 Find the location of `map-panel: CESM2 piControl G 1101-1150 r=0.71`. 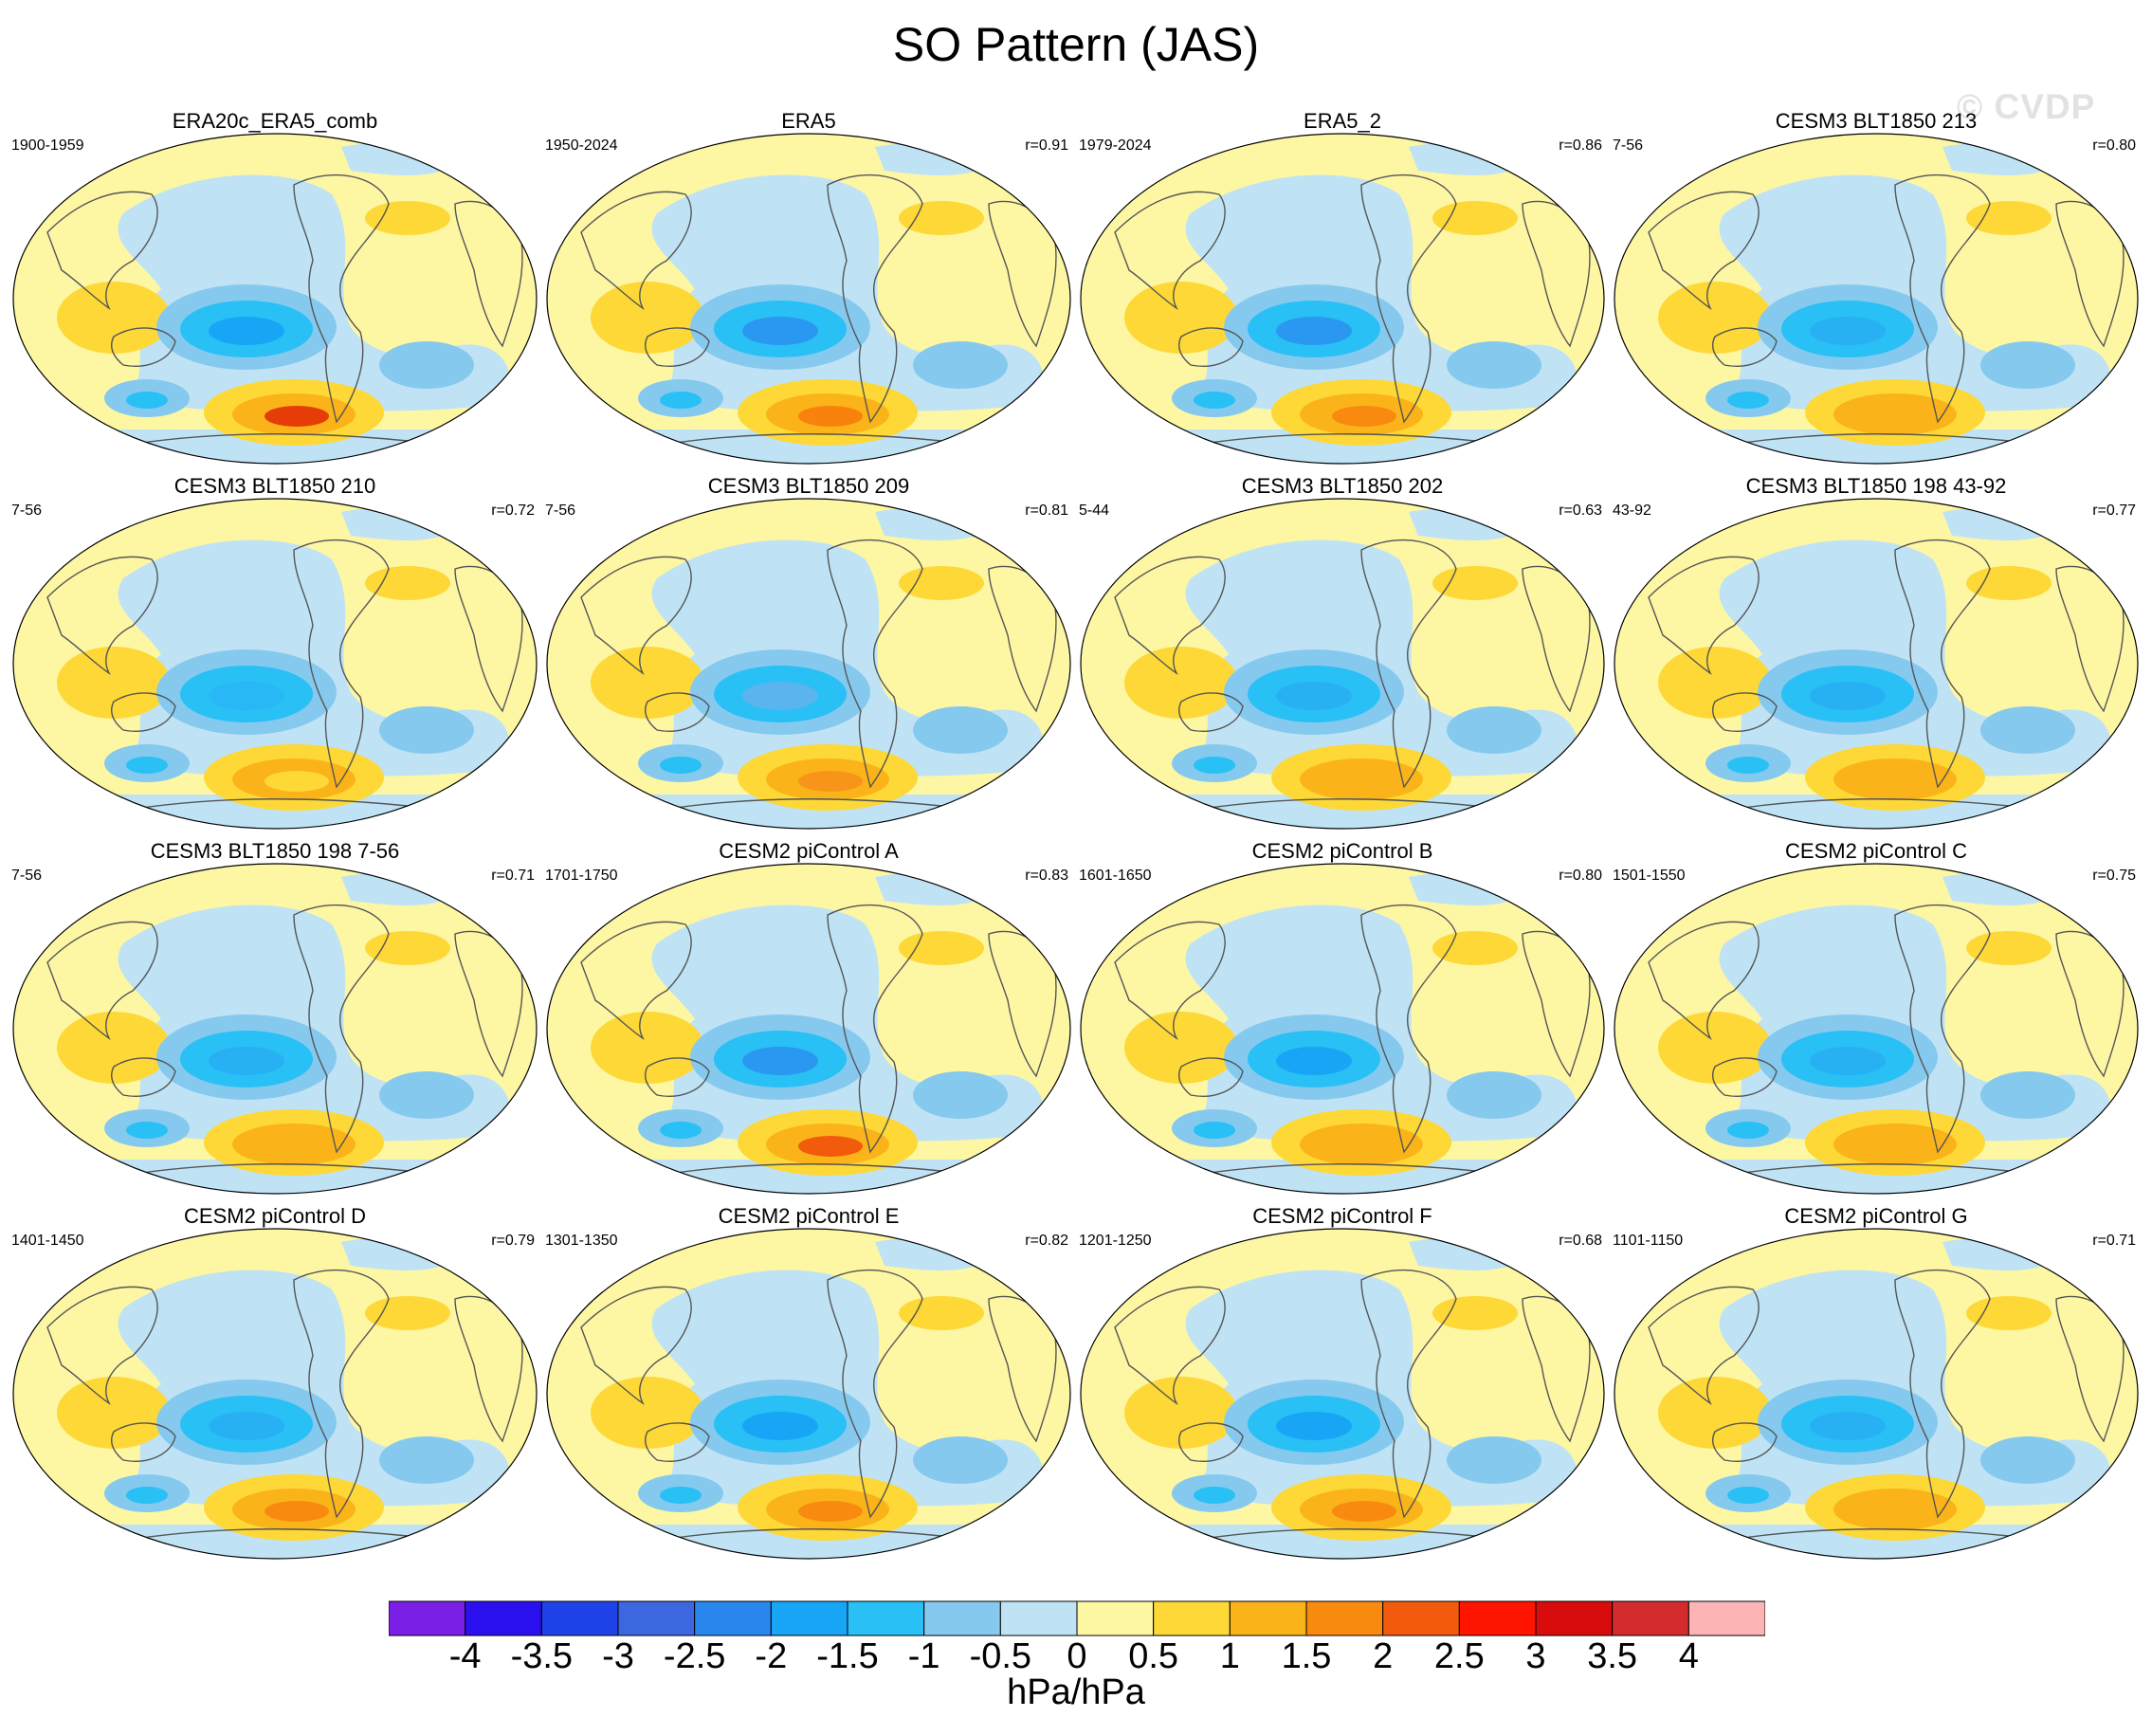

map-panel: CESM2 piControl G 1101-1150 r=0.71 is located at coordinates (1877, 1384).